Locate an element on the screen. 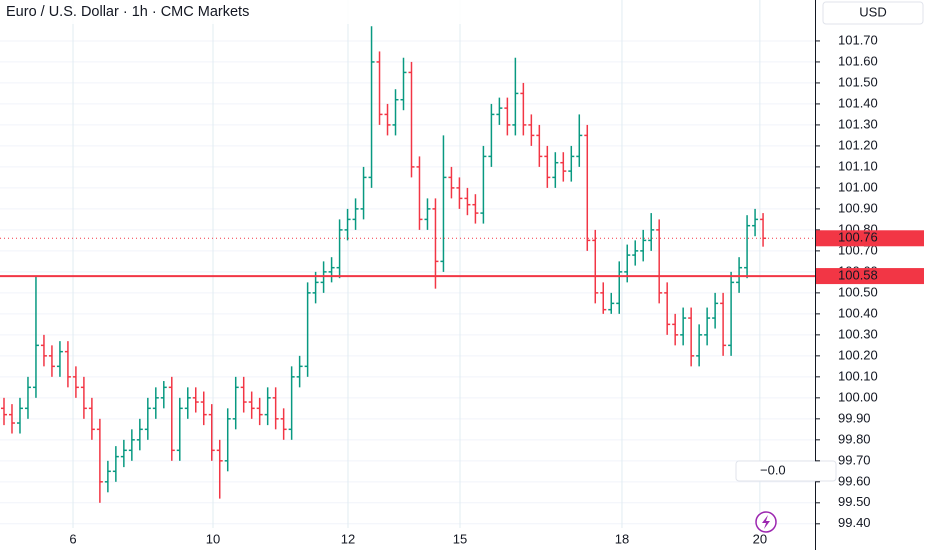  y-tick-label: 101.00 is located at coordinates (858, 186).